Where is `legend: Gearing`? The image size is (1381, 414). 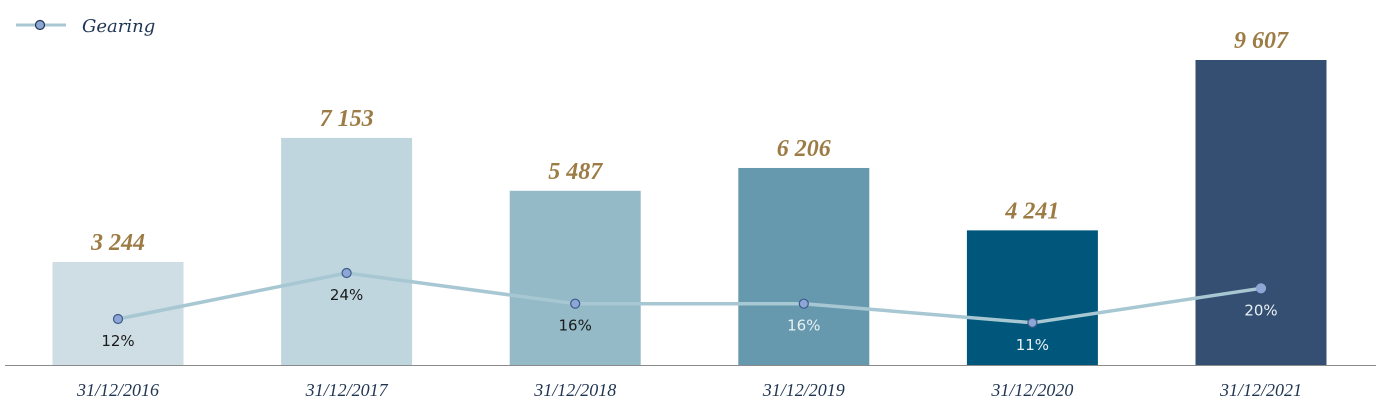
legend: Gearing is located at coordinates (85, 26).